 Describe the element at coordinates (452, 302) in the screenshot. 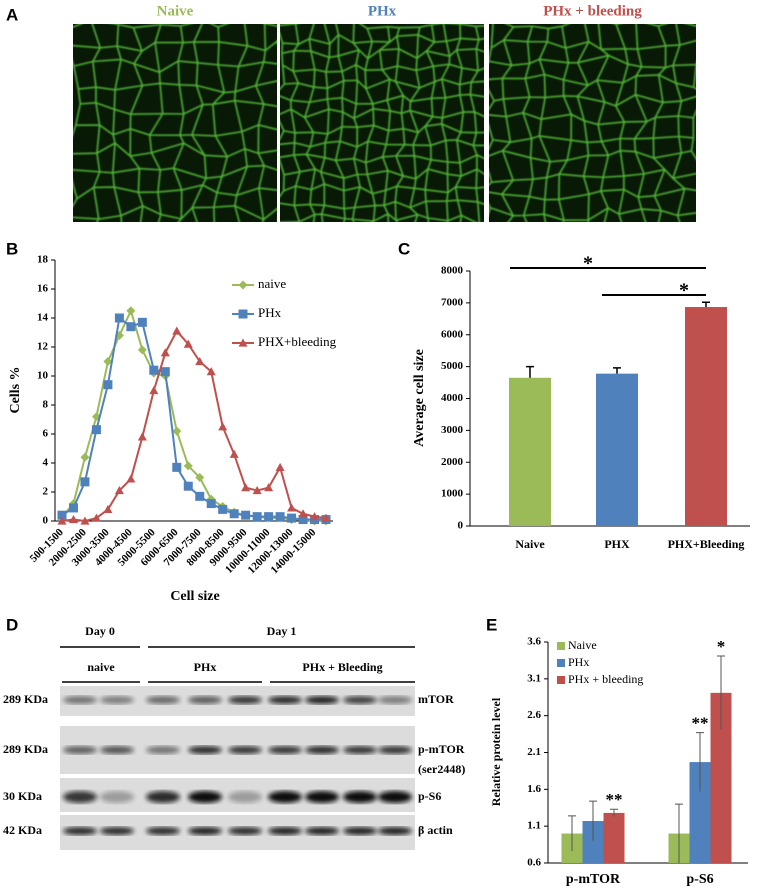

I see `y-tick-label: 7000` at that location.